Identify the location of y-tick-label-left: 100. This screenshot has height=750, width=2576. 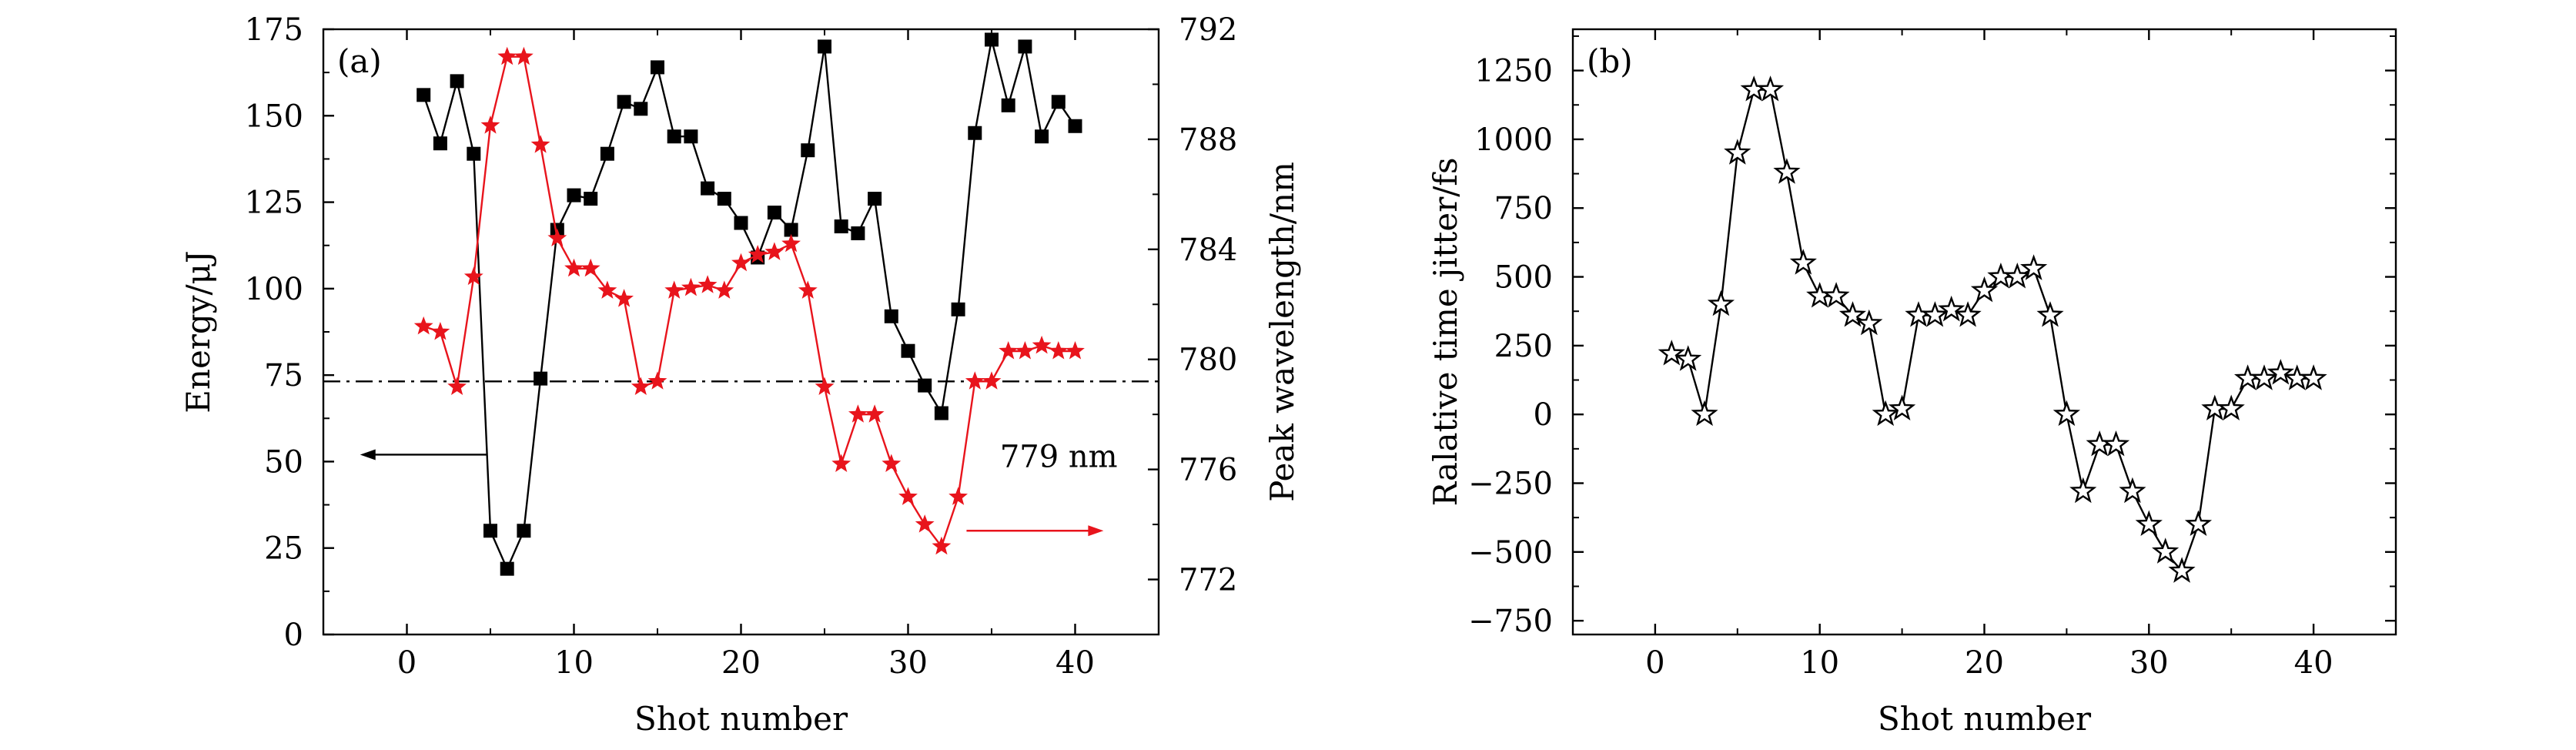
(274, 289).